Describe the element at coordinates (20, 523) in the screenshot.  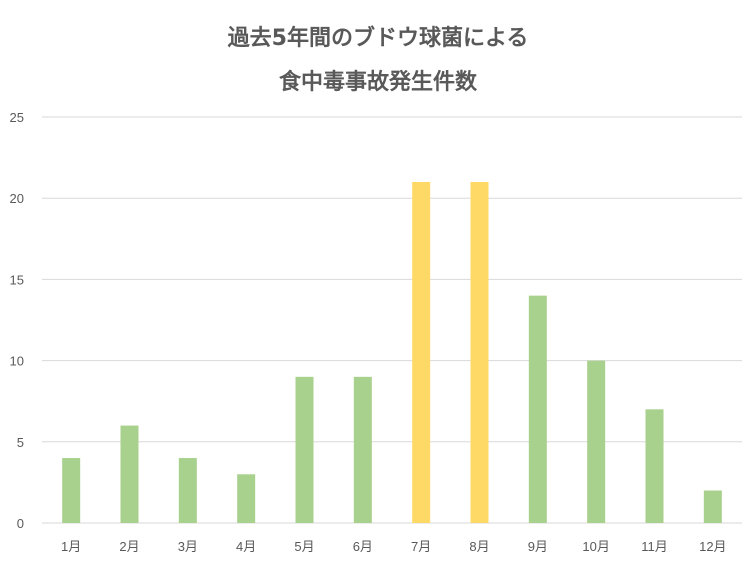
I see `y-tick-label-0: 0` at that location.